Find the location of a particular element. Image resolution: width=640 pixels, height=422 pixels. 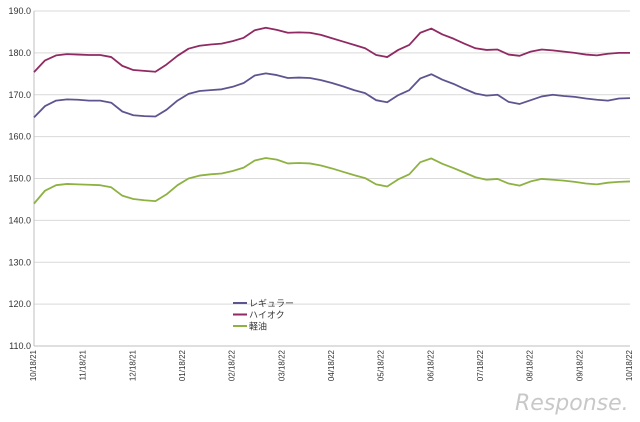

y-tick-label: 160.0 is located at coordinates (19, 137).